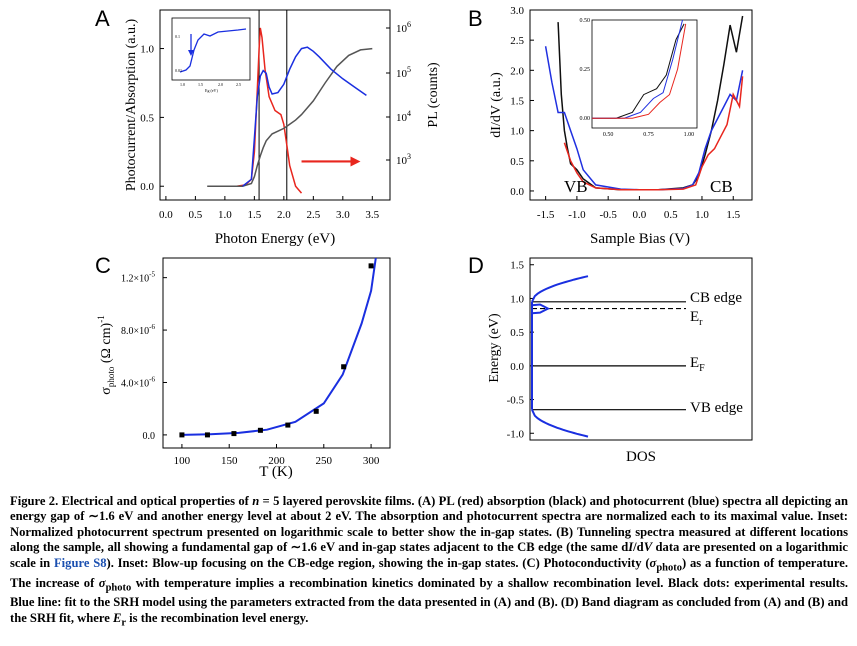 This screenshot has width=857, height=646. Describe the element at coordinates (516, 401) in the screenshot. I see `panel-d-ytick-label: -0.5` at that location.